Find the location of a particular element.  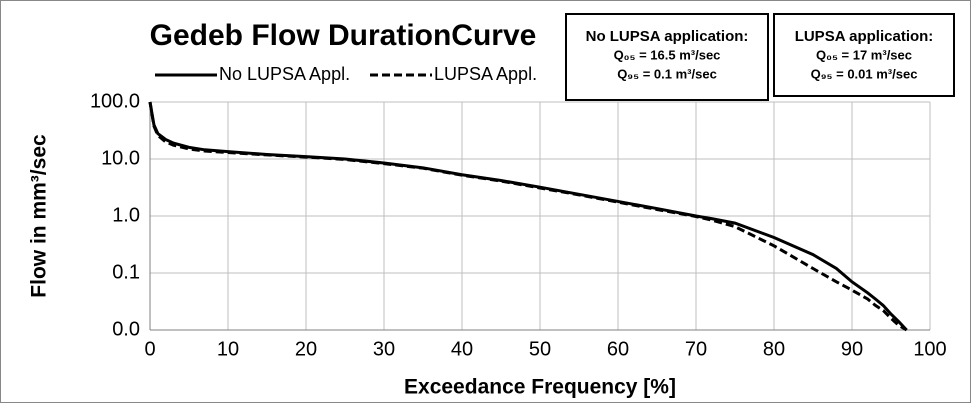

y-tick-label: 1.0 is located at coordinates (126, 215).